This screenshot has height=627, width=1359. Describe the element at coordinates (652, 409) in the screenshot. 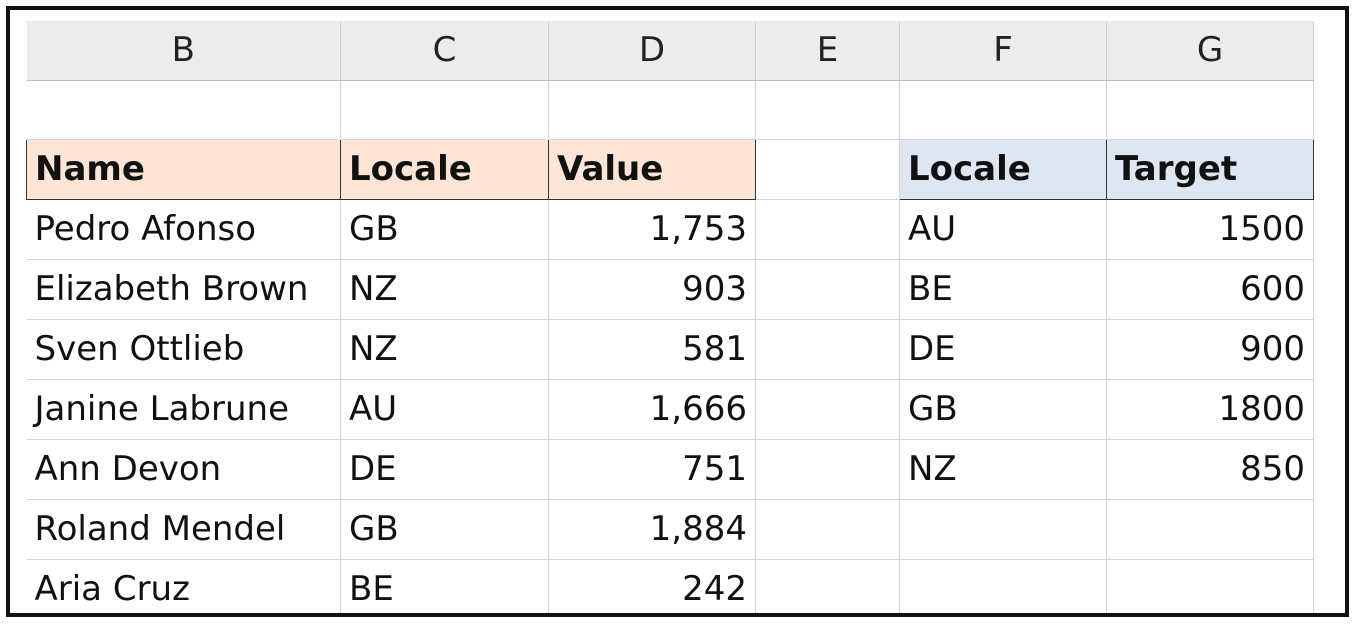

I see `value-cell: 1,666` at that location.